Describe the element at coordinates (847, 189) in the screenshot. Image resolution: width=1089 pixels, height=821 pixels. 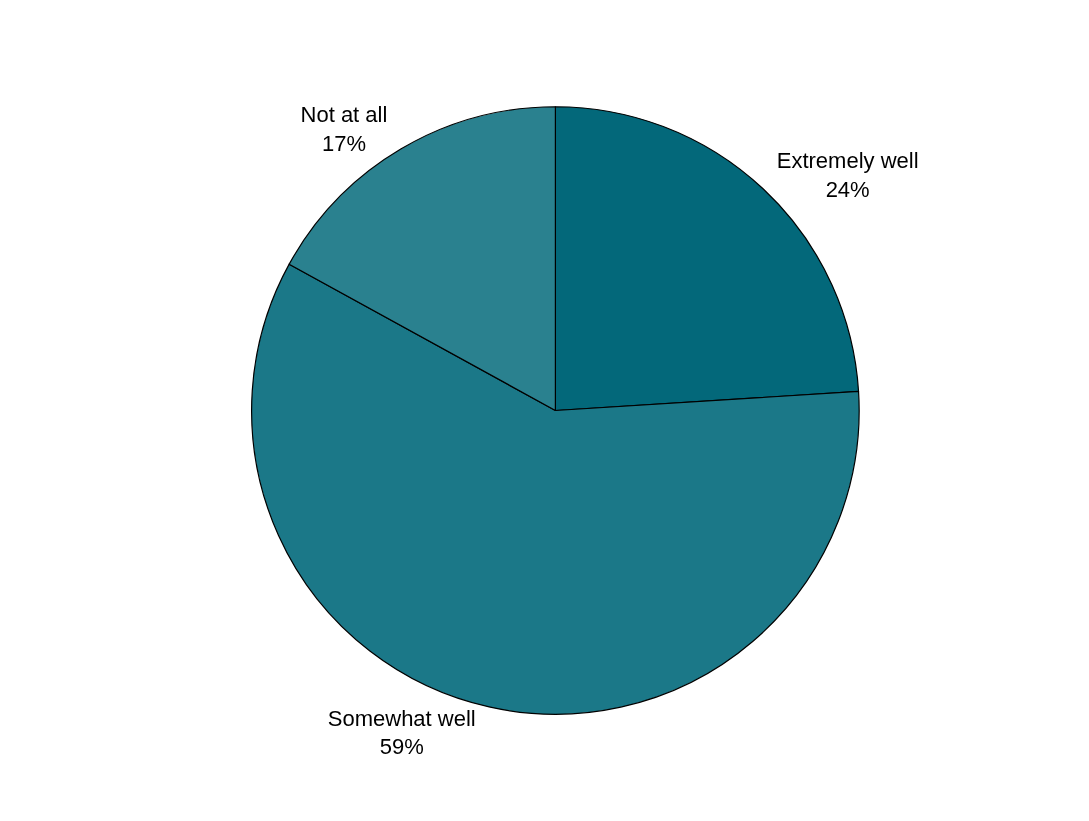
I see `data-label: 24%` at that location.